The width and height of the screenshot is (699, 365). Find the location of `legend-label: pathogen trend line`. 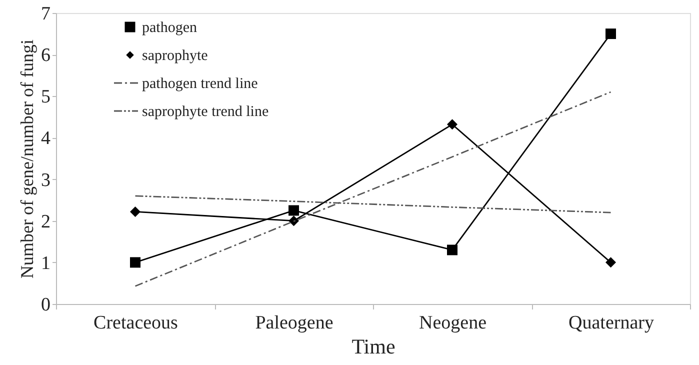

legend-label: pathogen trend line is located at coordinates (200, 84).